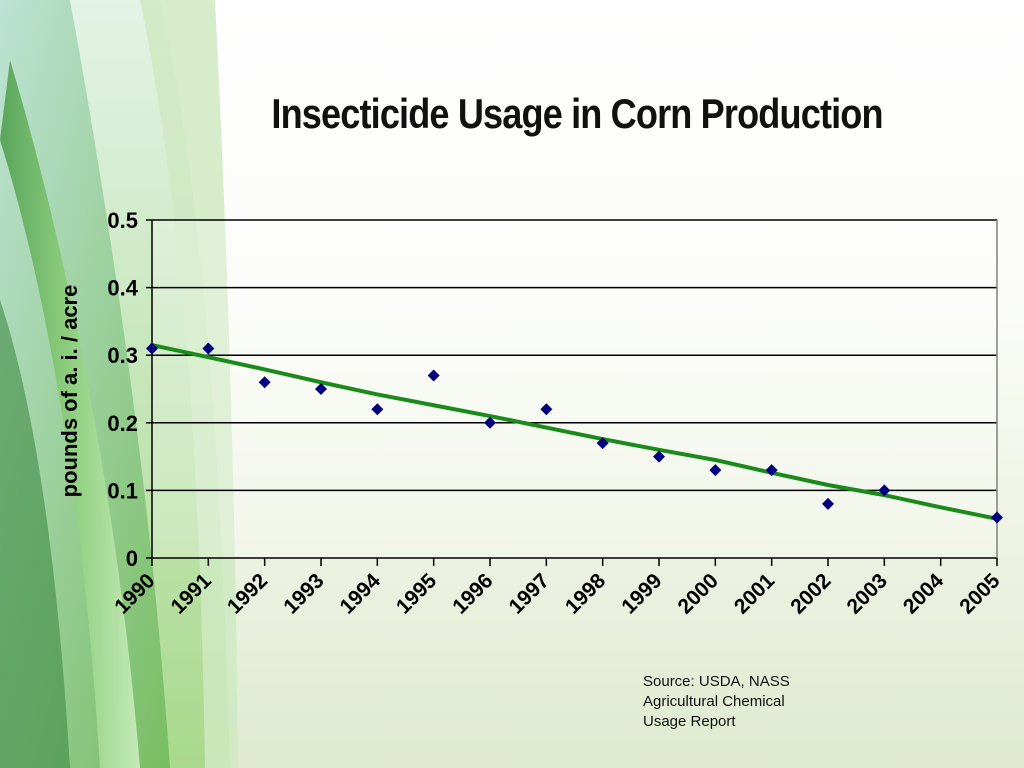 Image resolution: width=1024 pixels, height=768 pixels. I want to click on x-tick-label: 1995, so click(417, 594).